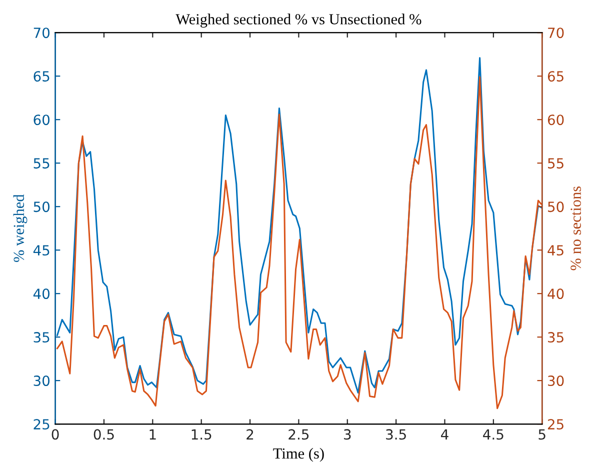  What do you see at coordinates (444, 434) in the screenshot?
I see `x-tick-label: 4` at bounding box center [444, 434].